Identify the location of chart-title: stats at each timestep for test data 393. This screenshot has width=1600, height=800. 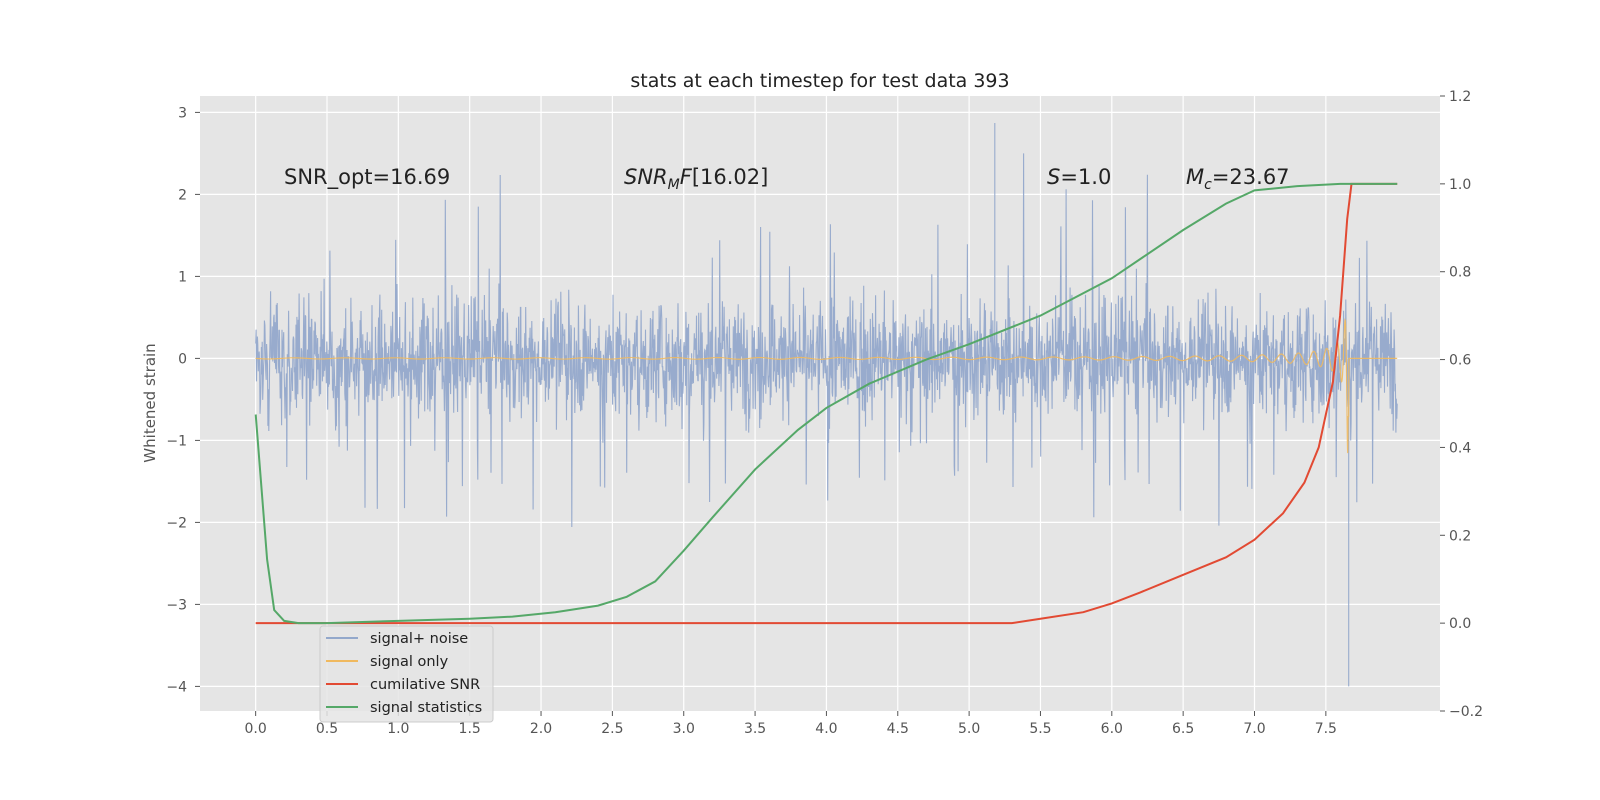
(819, 81).